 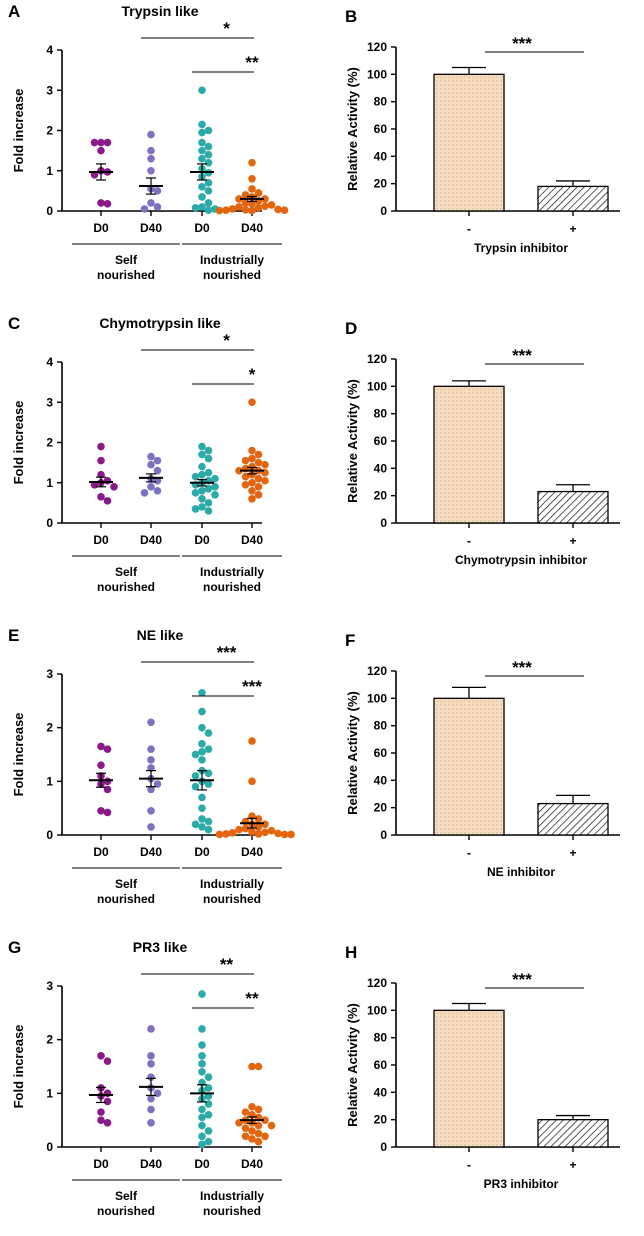 I want to click on group-label: Self nourished, so click(x=126, y=579).